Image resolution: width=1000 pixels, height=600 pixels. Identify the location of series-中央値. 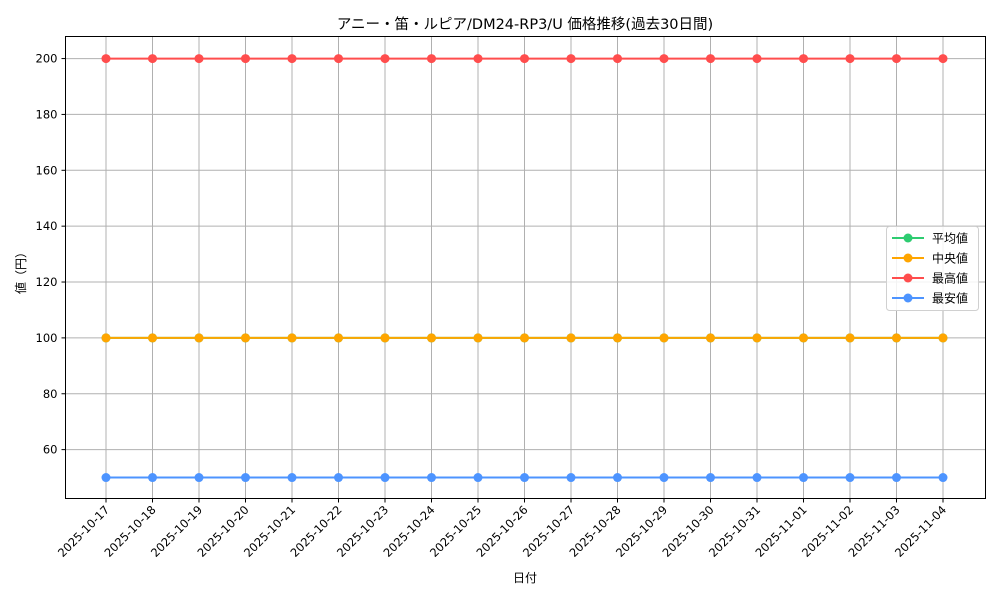
(524, 338).